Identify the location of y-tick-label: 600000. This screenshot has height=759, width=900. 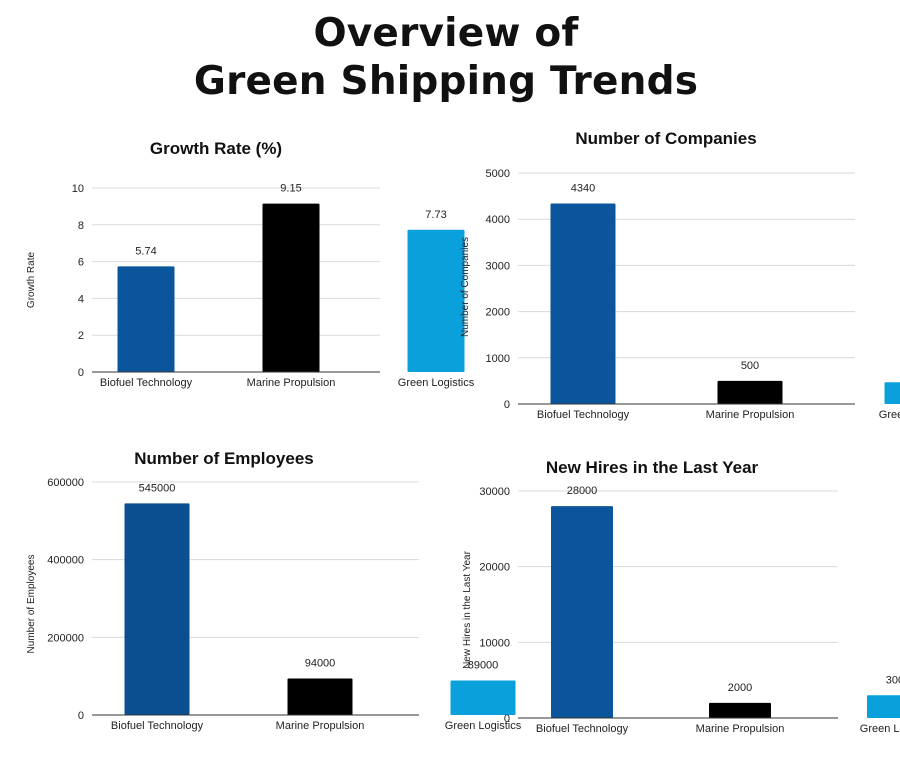
(65, 483).